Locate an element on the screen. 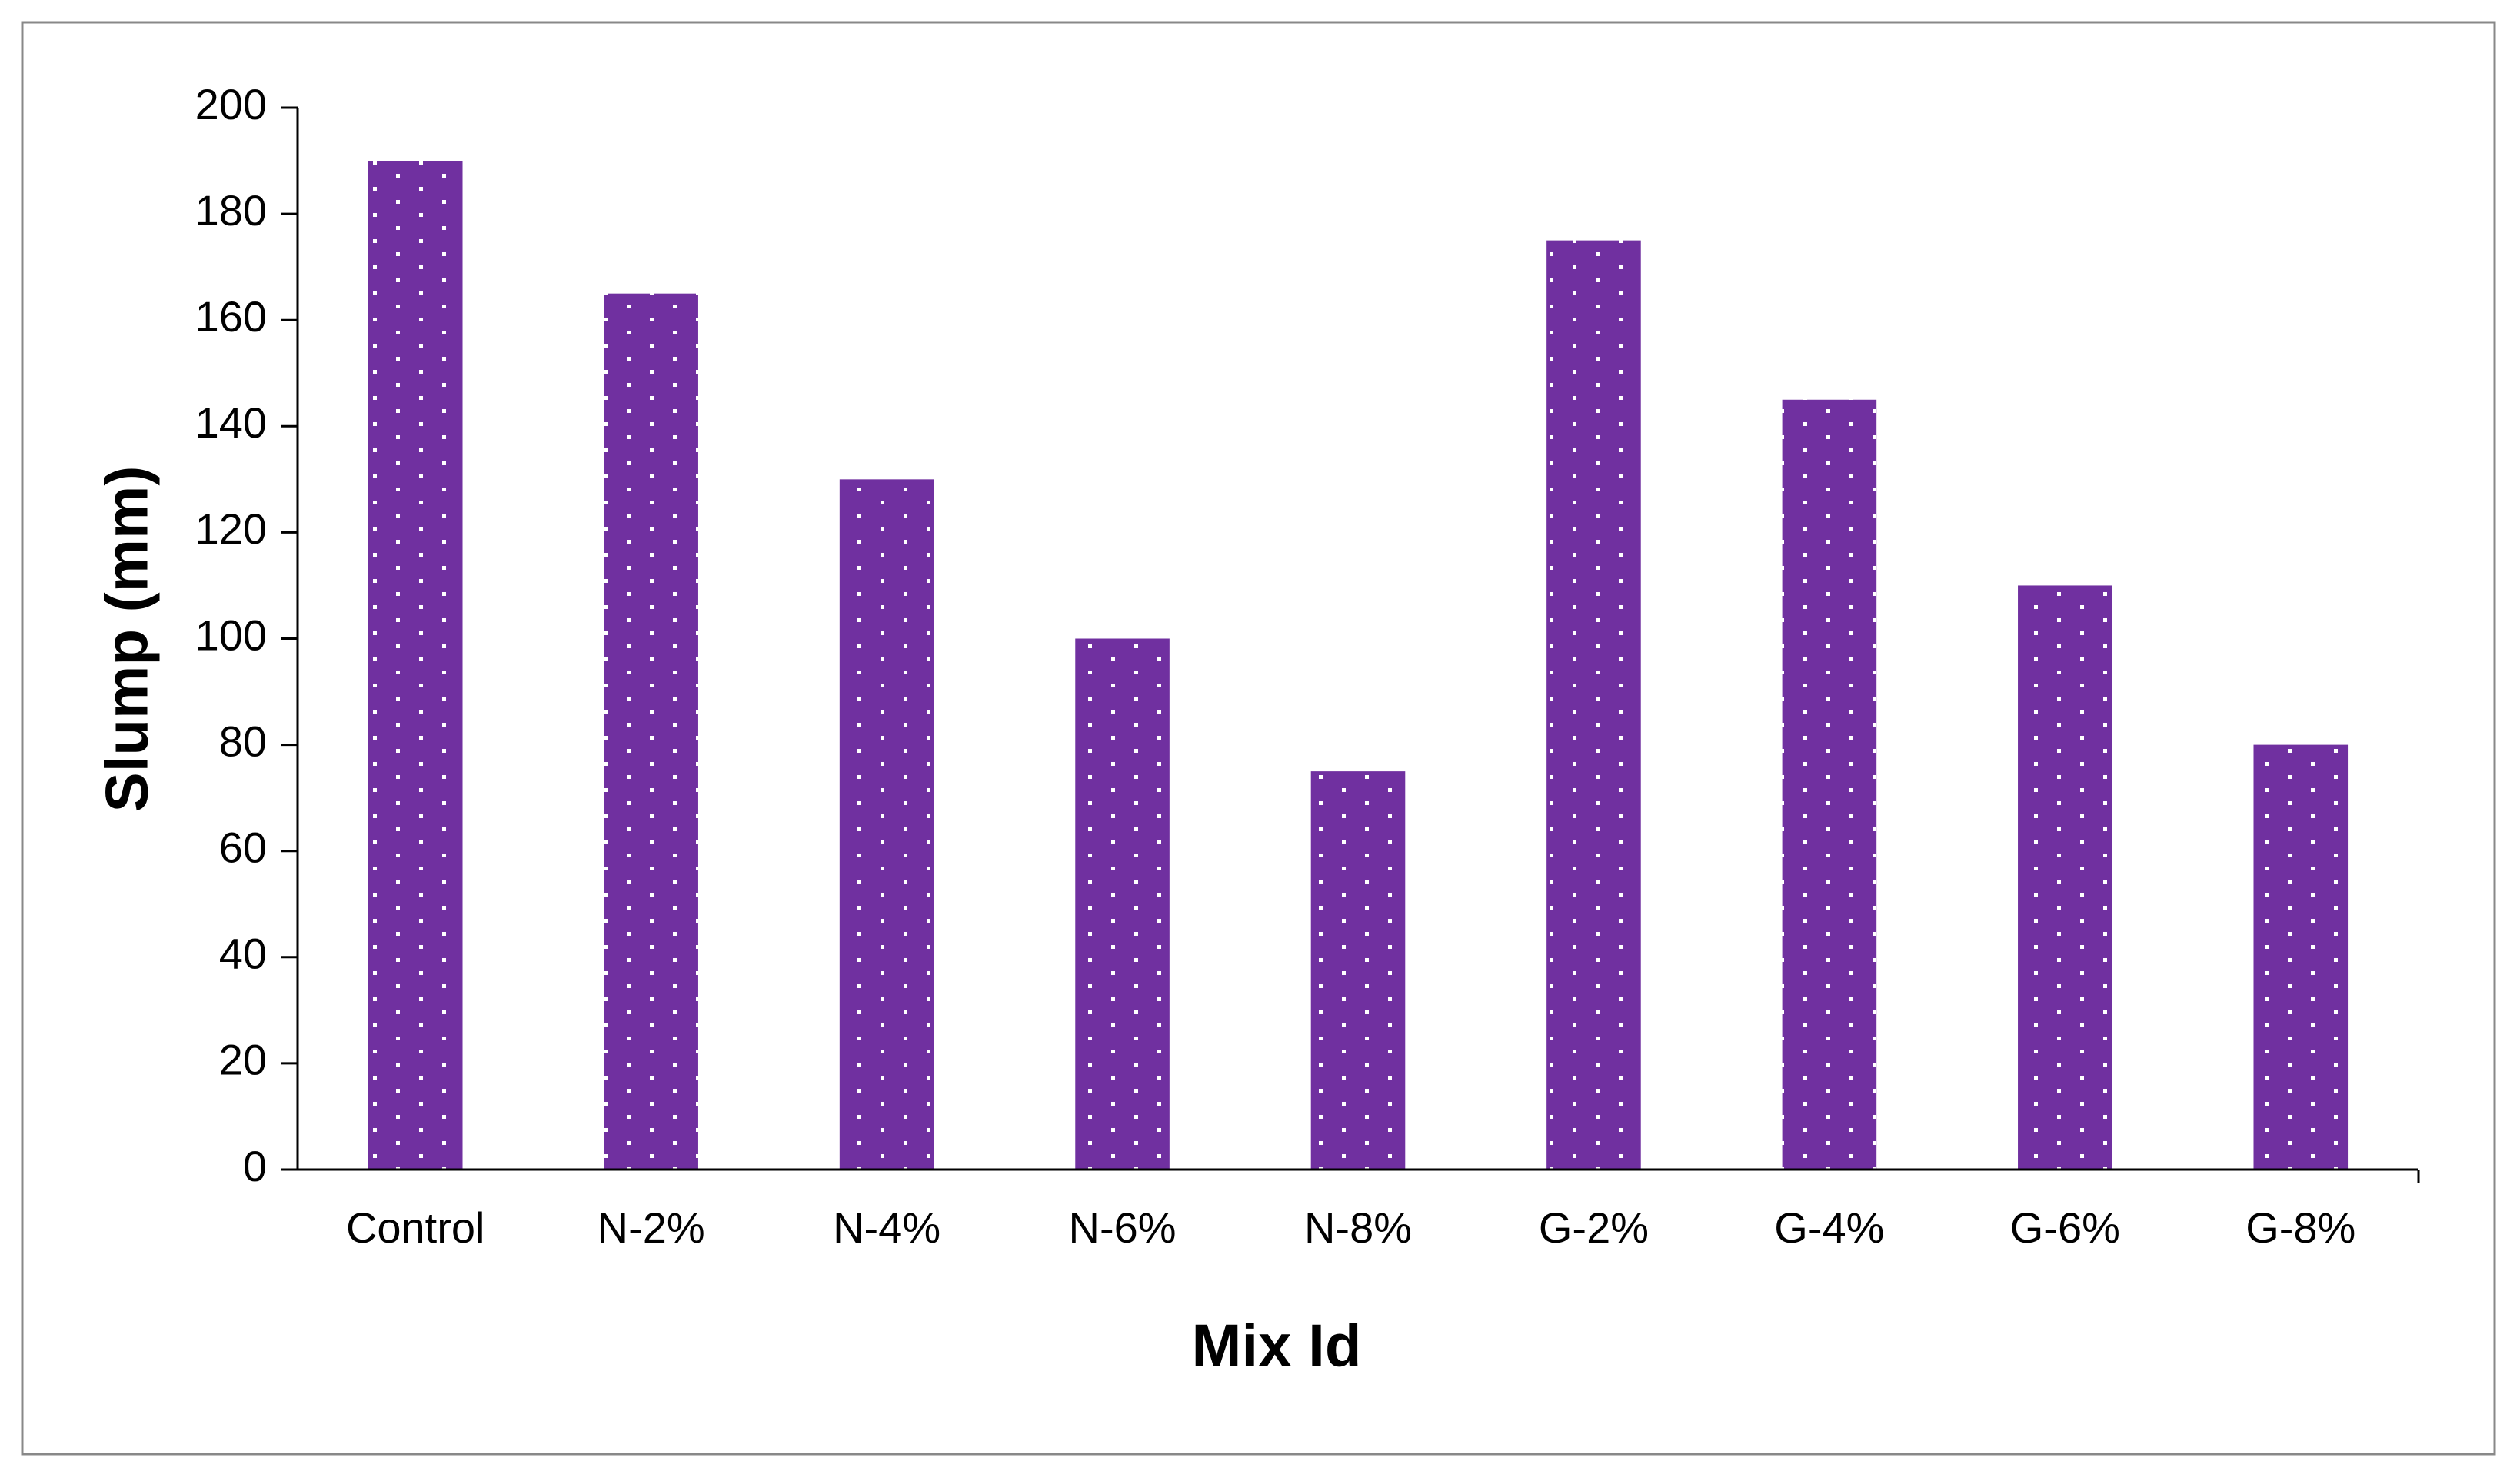 The image size is (2520, 1471). x-tick-label: G-4% is located at coordinates (1829, 1227).